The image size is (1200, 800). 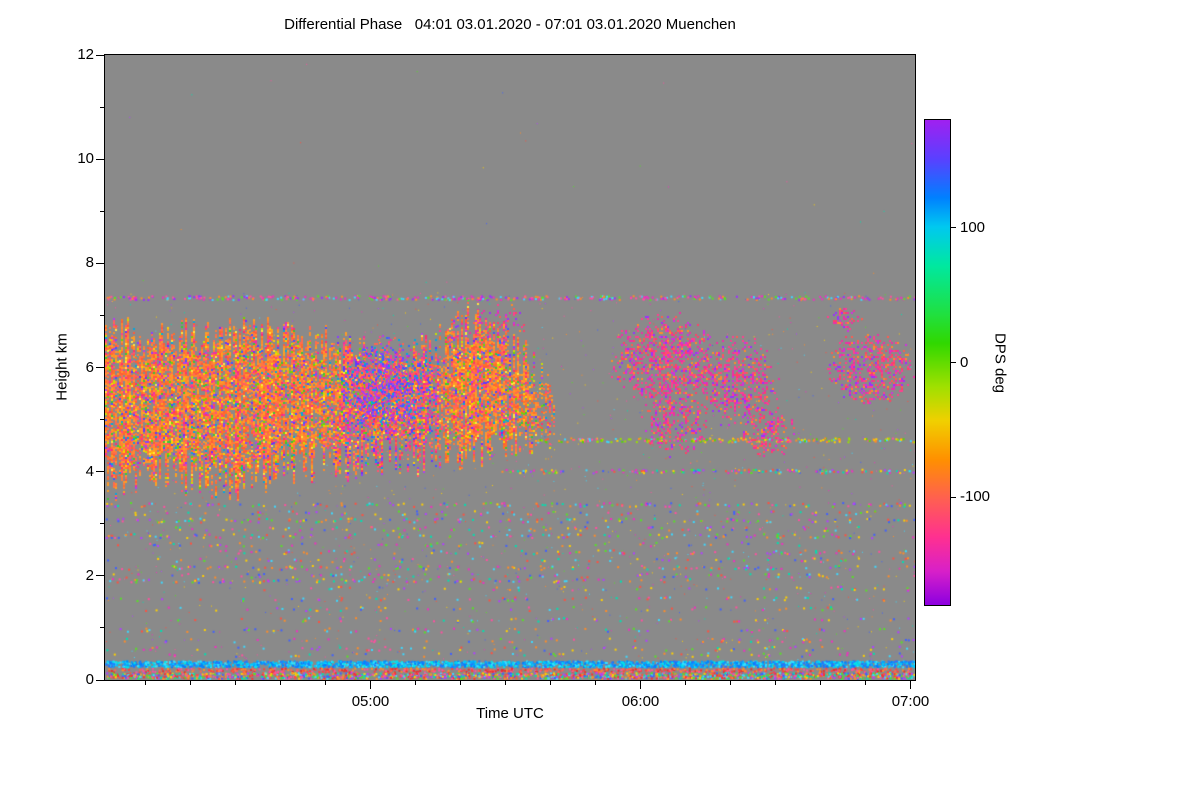 I want to click on colorbar-tick-label: 100, so click(x=973, y=227).